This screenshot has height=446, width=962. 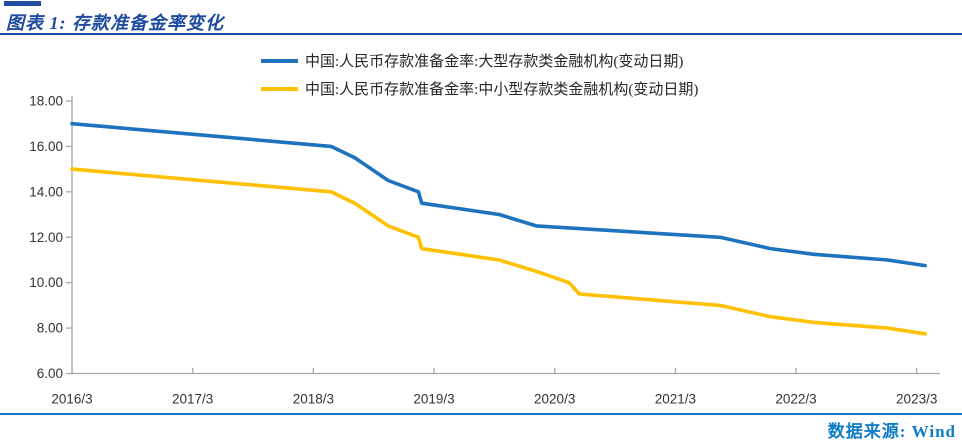 I want to click on title-divider, so click(x=481, y=34).